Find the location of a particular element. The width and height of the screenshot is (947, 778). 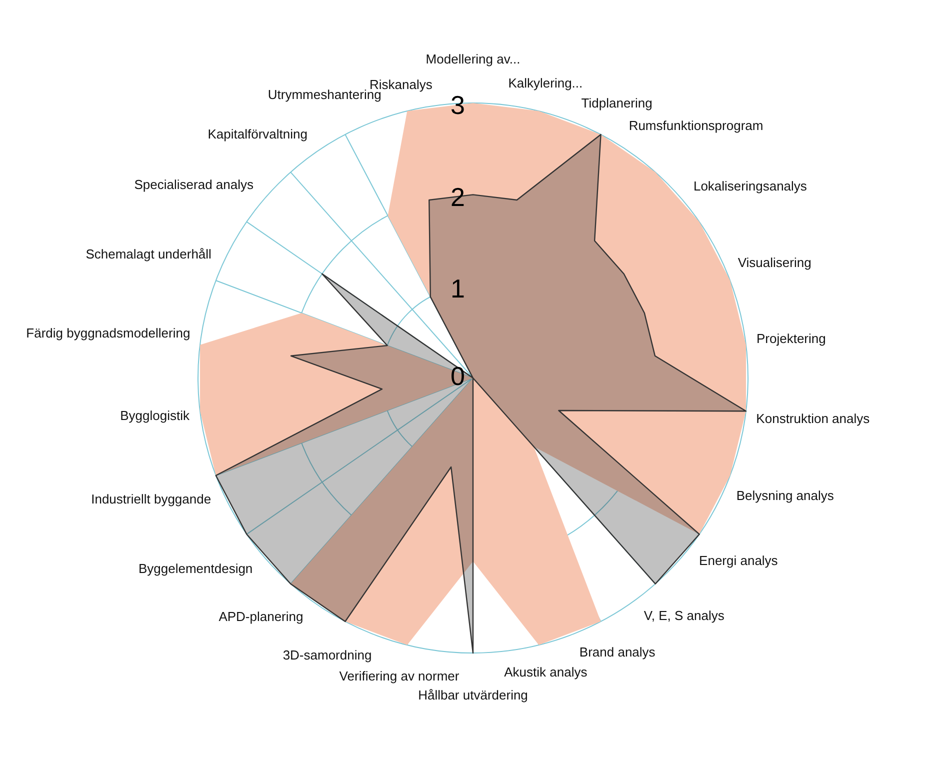

spoke-label: Schemalagt underhåll is located at coordinates (149, 254).